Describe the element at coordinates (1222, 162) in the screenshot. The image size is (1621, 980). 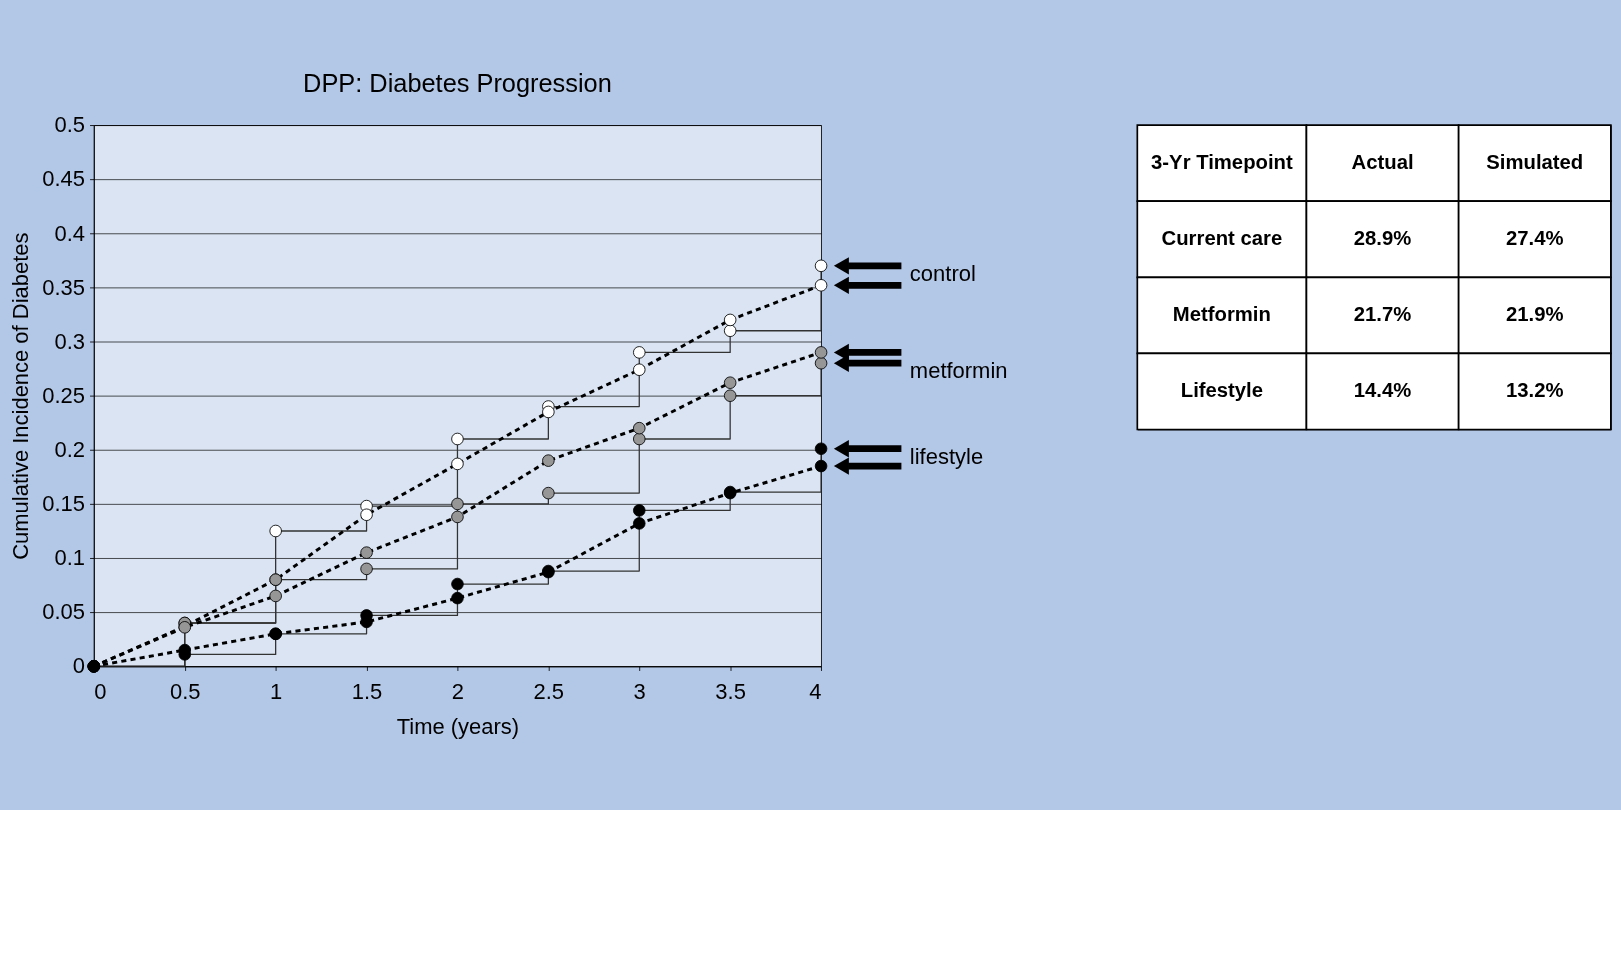
I see `text: 3-Yr Timepoint` at that location.